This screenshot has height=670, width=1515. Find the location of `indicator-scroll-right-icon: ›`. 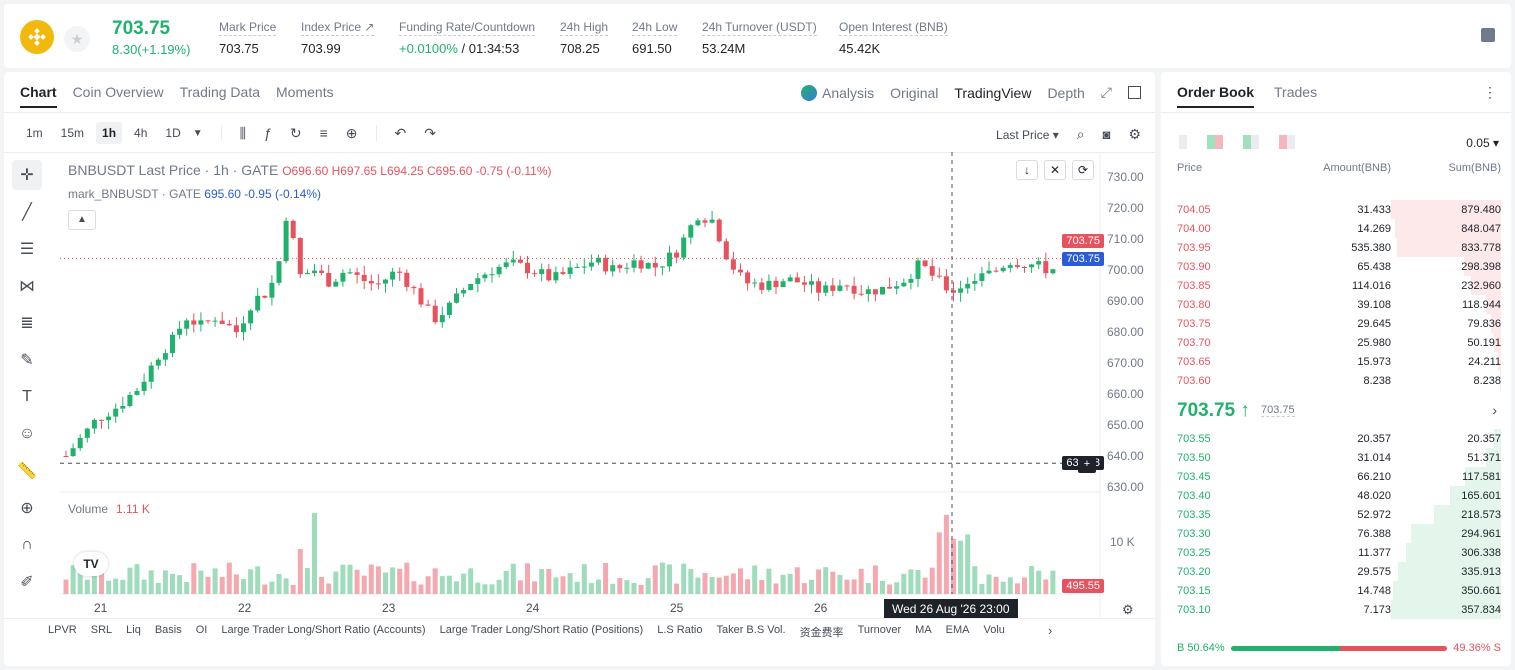

indicator-scroll-right-icon: › is located at coordinates (1050, 630).